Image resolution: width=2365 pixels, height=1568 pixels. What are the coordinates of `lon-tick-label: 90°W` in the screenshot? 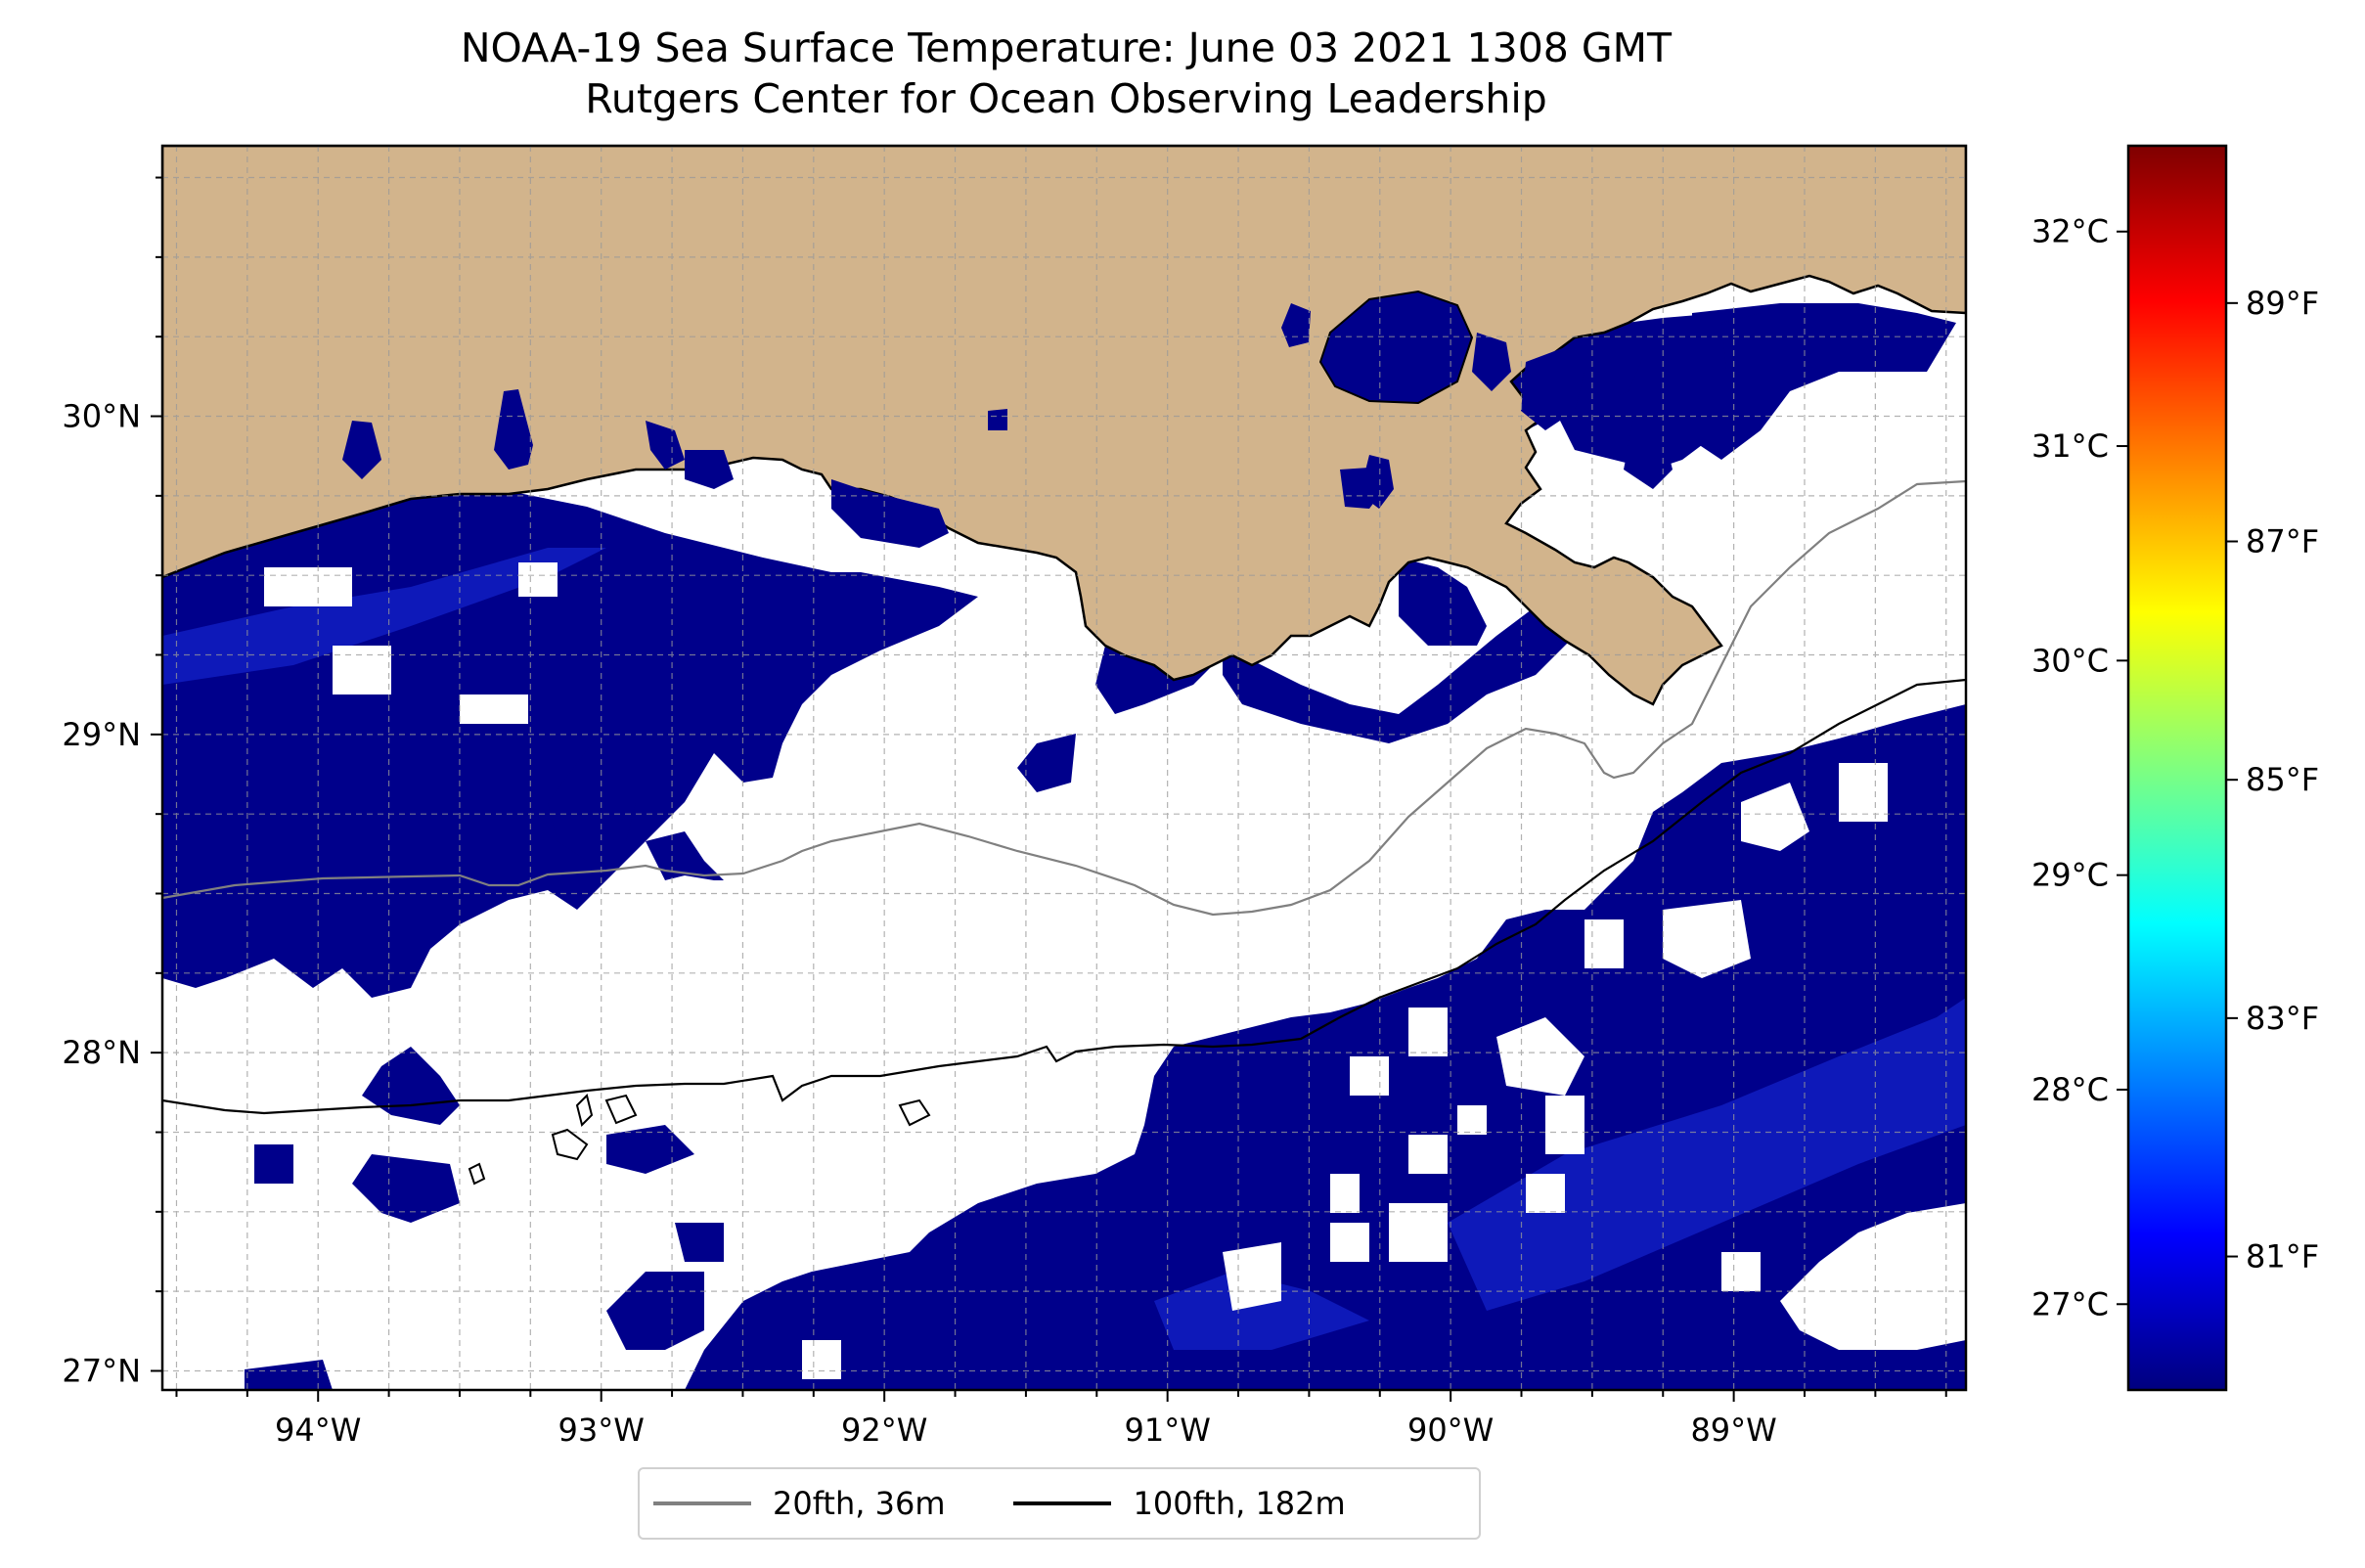 It's located at (1450, 1430).